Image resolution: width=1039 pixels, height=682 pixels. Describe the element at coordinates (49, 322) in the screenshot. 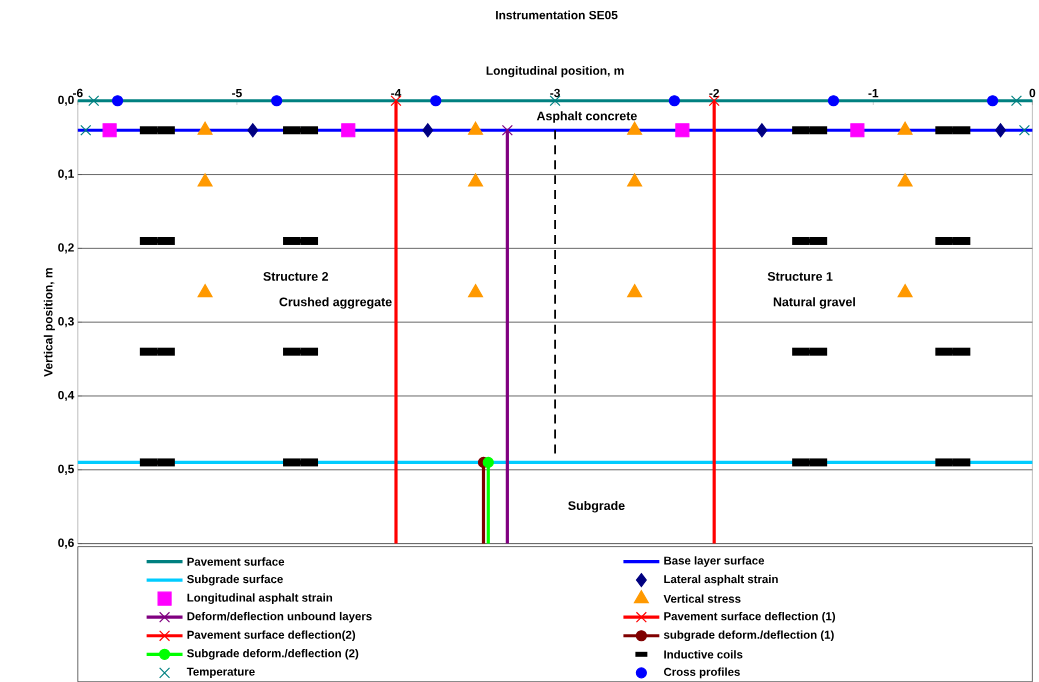

I see `y-axis-title: Vertical position, m` at that location.